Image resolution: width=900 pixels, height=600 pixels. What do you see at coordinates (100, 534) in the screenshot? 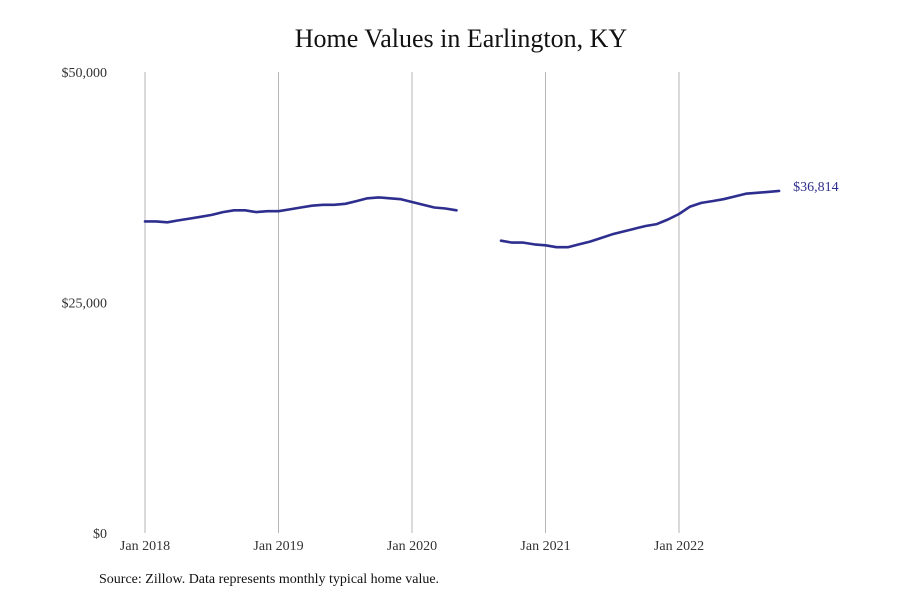
I see `y-tick-label: $0` at bounding box center [100, 534].